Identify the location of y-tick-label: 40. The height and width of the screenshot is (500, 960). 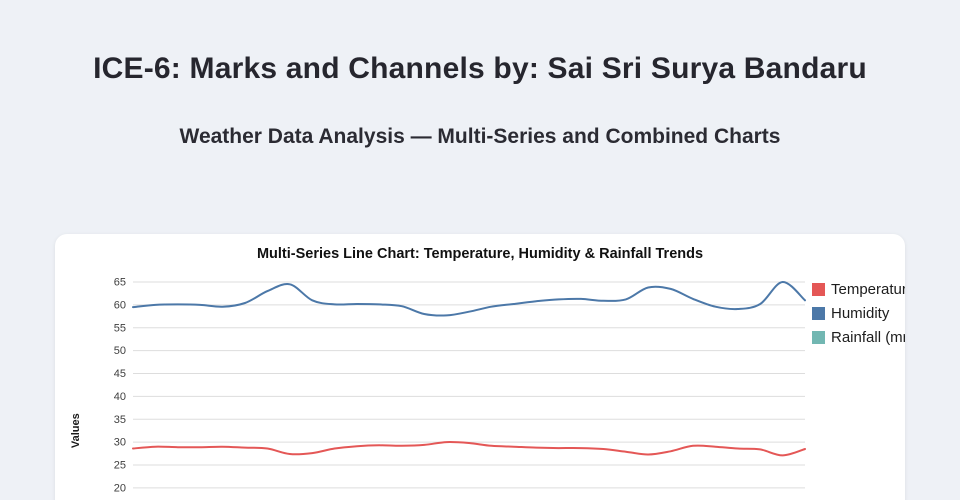
(120, 397).